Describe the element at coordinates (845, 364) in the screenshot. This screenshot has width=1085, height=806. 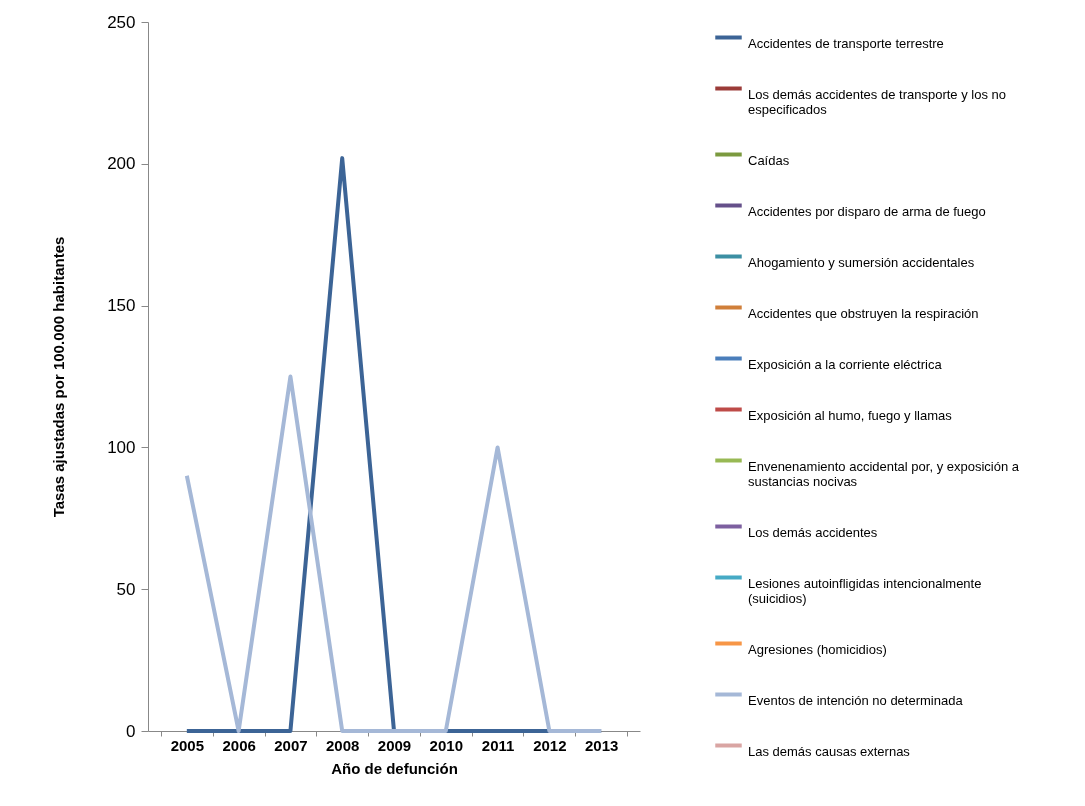
I see `legend-label: Exposición a la corriente eléctrica` at that location.